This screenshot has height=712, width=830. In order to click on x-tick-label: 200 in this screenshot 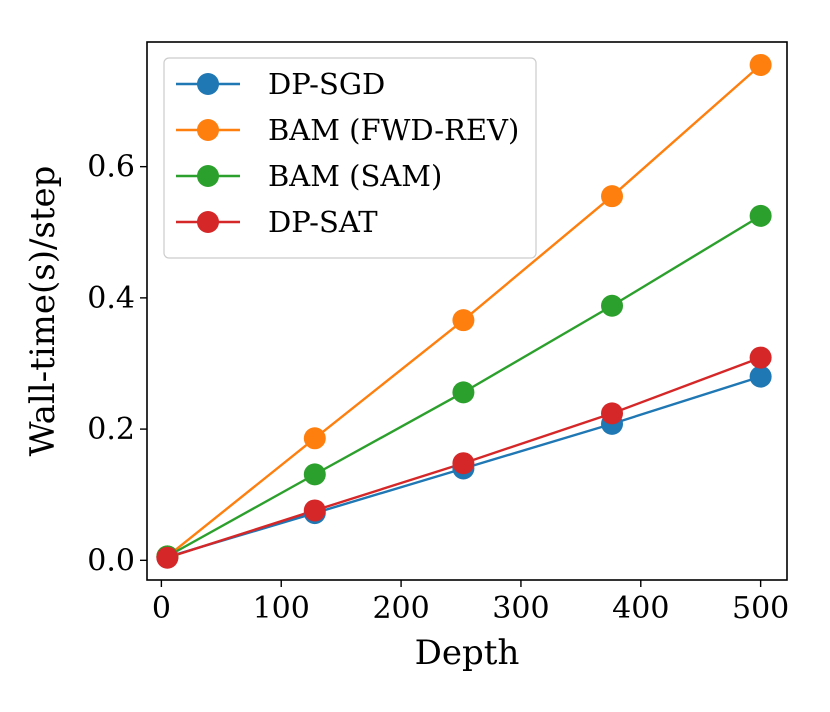, I will do `click(400, 608)`.